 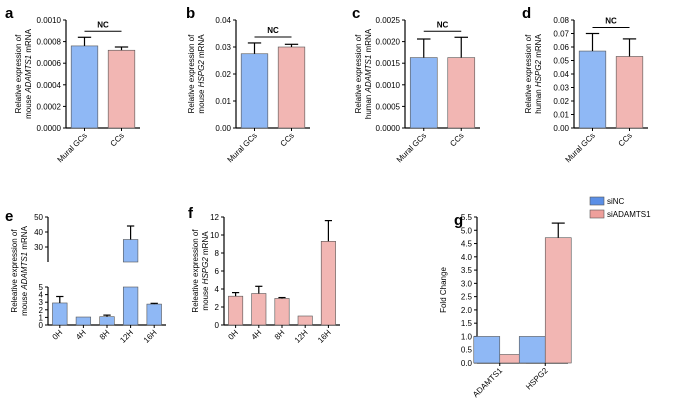 What do you see at coordinates (259, 309) in the screenshot?
I see `bar-f-4H` at bounding box center [259, 309].